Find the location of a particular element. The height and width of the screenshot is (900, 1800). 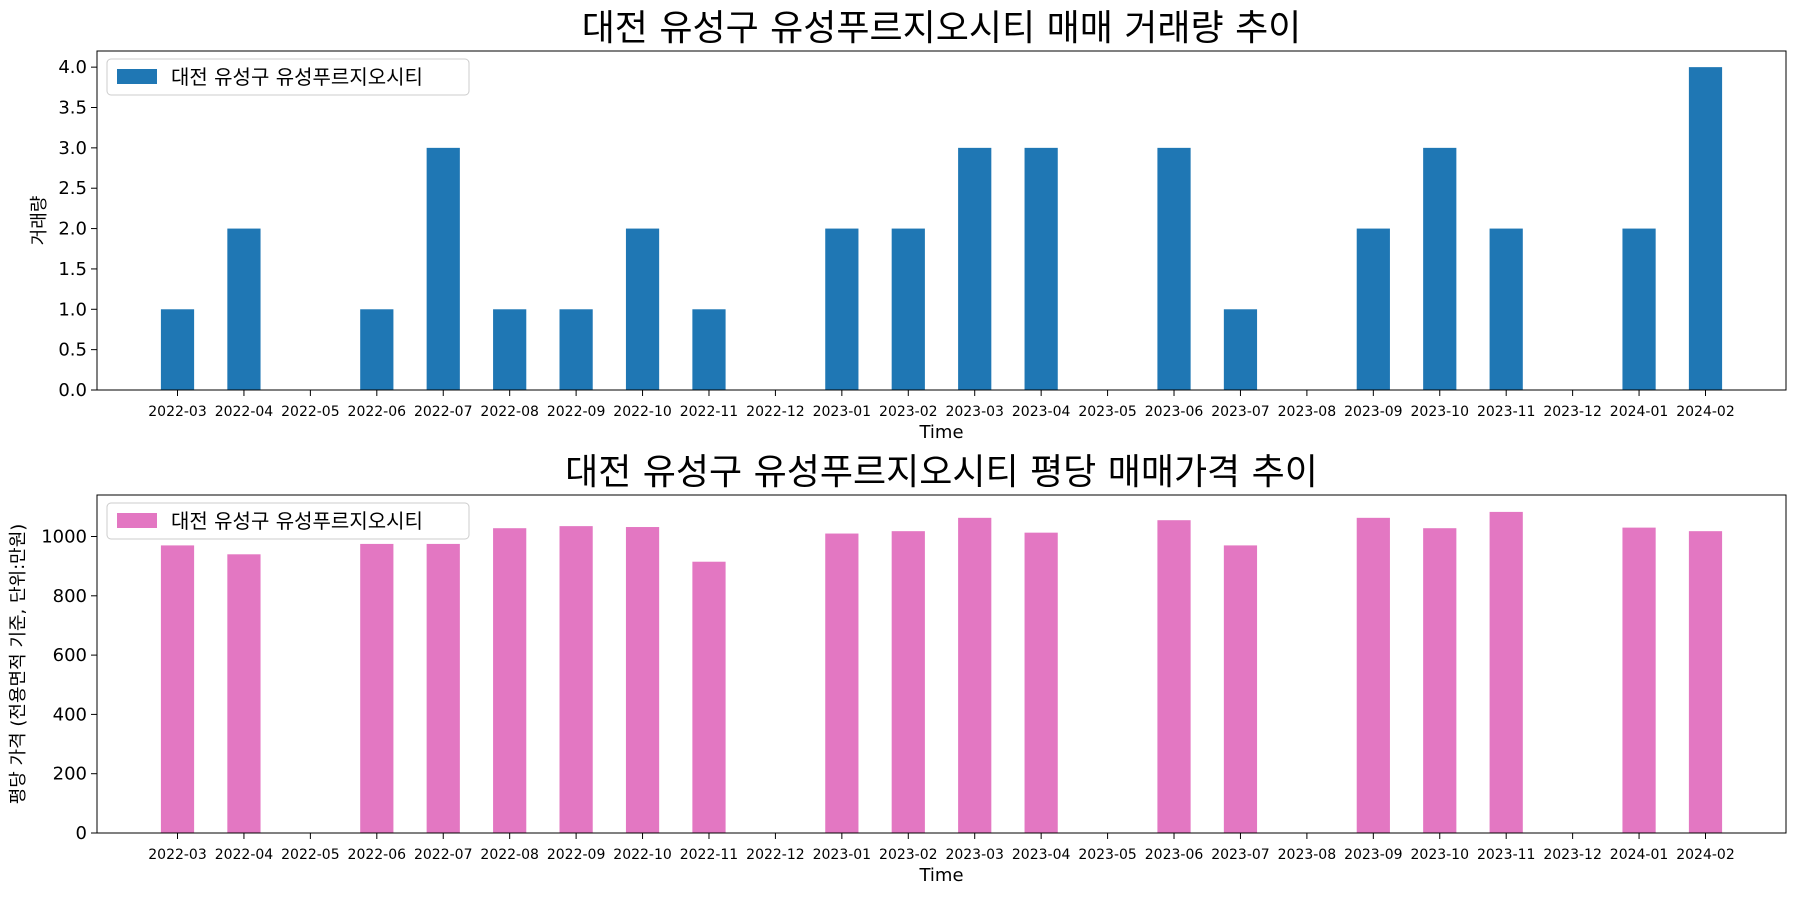

y-tick-label: 0.0 is located at coordinates (72, 390).